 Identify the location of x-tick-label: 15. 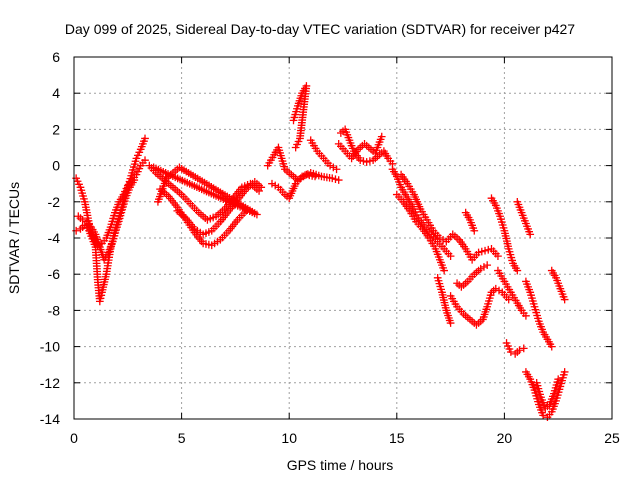
(397, 438).